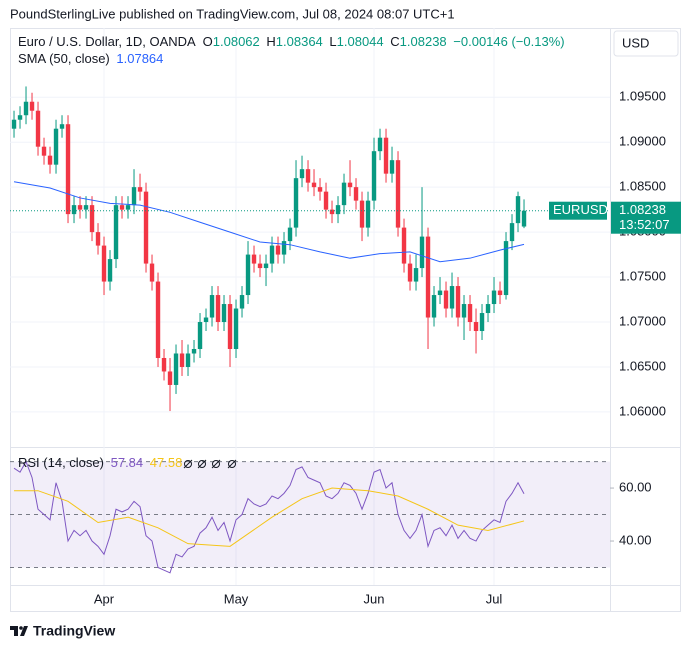  Describe the element at coordinates (360, 41) in the screenshot. I see `legend-l-value: 1.08044` at that location.